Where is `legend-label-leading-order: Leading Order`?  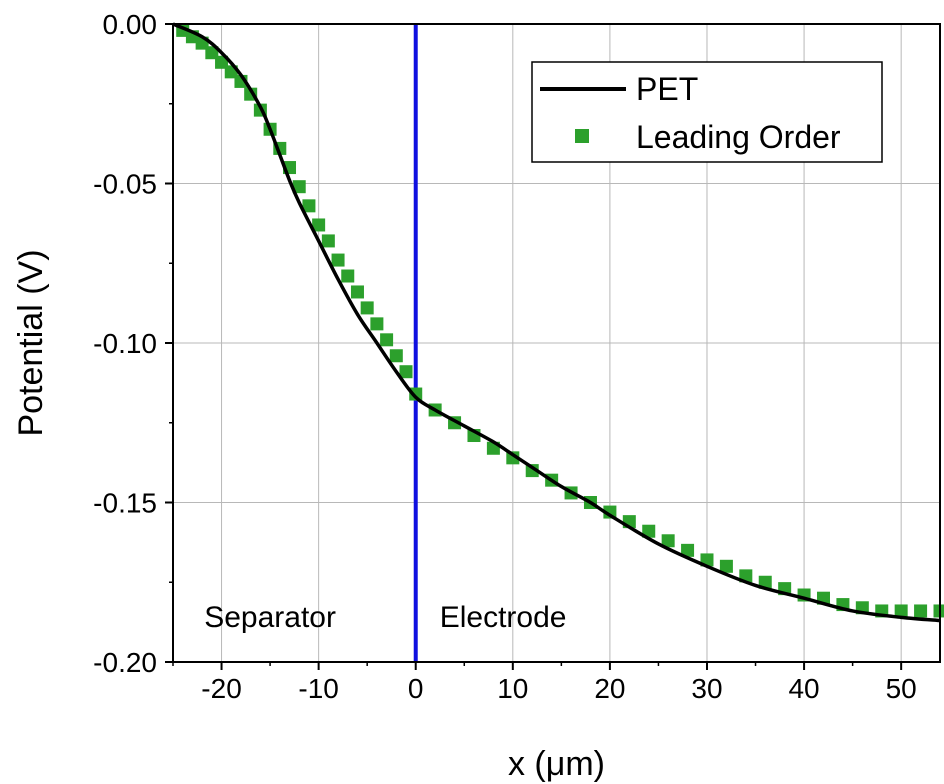
legend-label-leading-order: Leading Order is located at coordinates (738, 137).